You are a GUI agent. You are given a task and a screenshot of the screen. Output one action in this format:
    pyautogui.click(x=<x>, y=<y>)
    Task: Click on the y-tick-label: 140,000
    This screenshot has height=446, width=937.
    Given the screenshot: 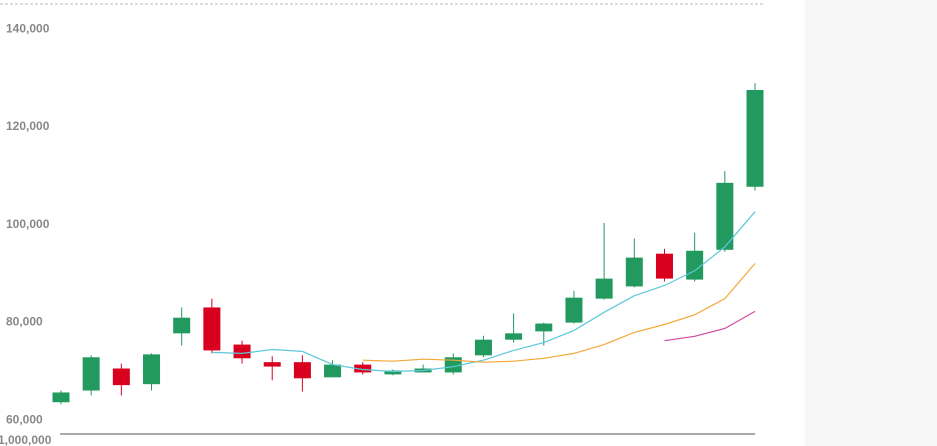 What is the action you would take?
    pyautogui.click(x=28, y=28)
    